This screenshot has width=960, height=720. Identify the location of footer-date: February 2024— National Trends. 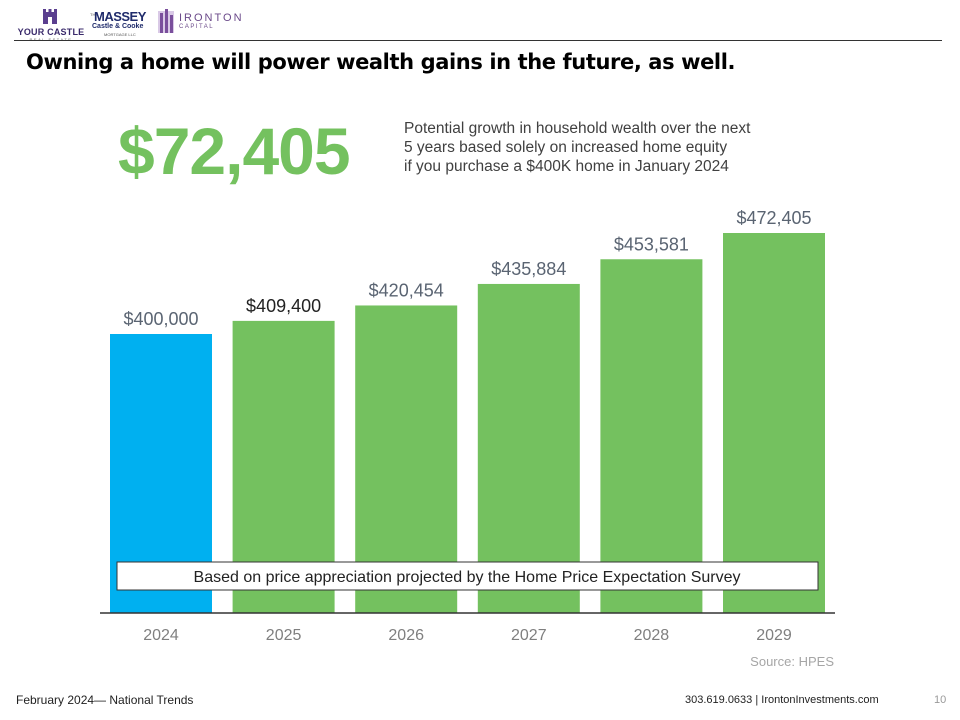
(105, 700).